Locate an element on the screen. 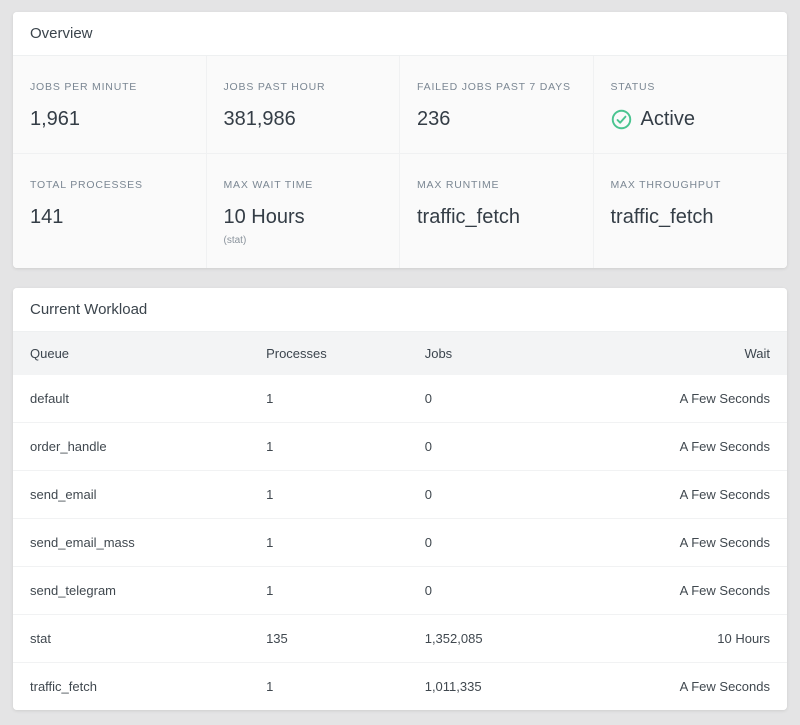 Image resolution: width=800 pixels, height=725 pixels. table-cell: send_email is located at coordinates (131, 494).